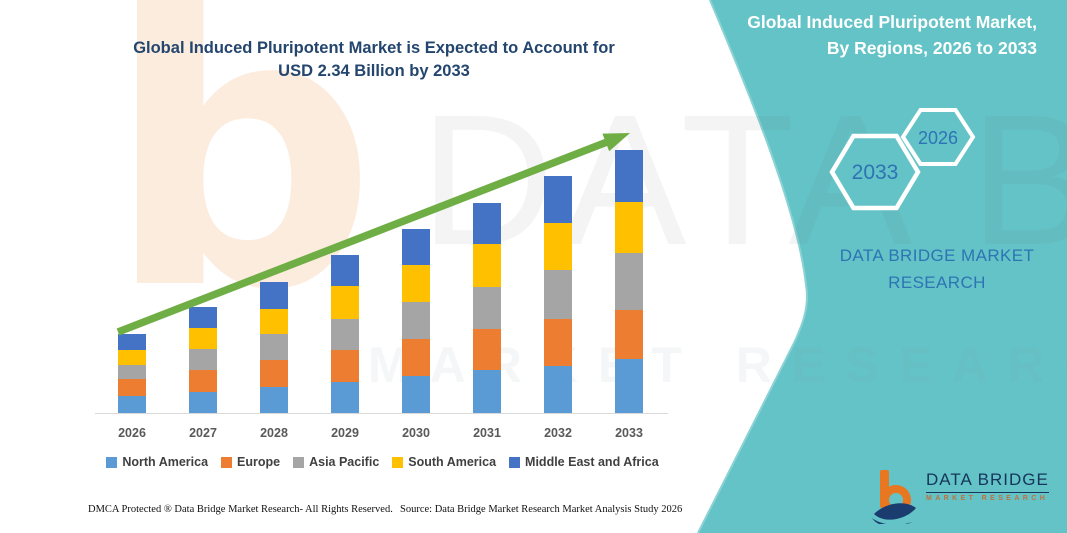 This screenshot has height=533, width=1067. Describe the element at coordinates (487, 391) in the screenshot. I see `segment-north-america-2031` at that location.